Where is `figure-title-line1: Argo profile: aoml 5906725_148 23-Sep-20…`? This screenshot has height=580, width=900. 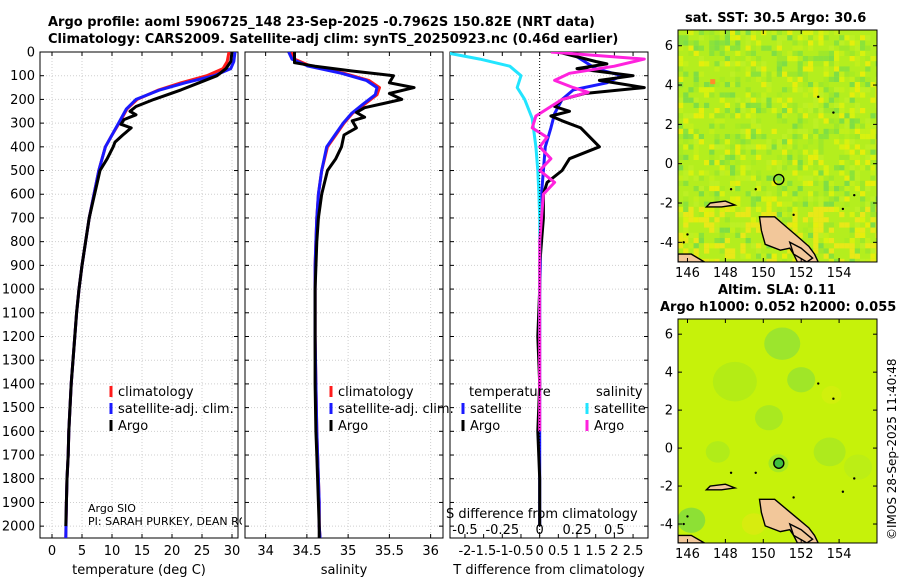
figure-title-line1: Argo profile: aoml 5906725_148 23-Sep-20… is located at coordinates (321, 22).